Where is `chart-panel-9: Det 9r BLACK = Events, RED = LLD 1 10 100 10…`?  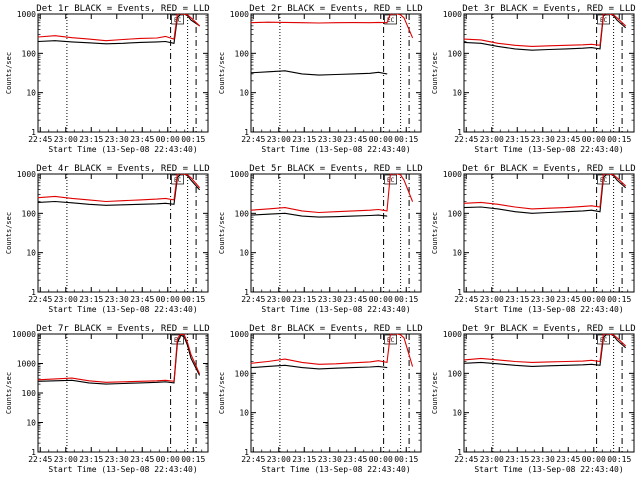 chart-panel-9: Det 9r BLACK = Events, RED = LLD 1 10 100 10… is located at coordinates (533, 399).